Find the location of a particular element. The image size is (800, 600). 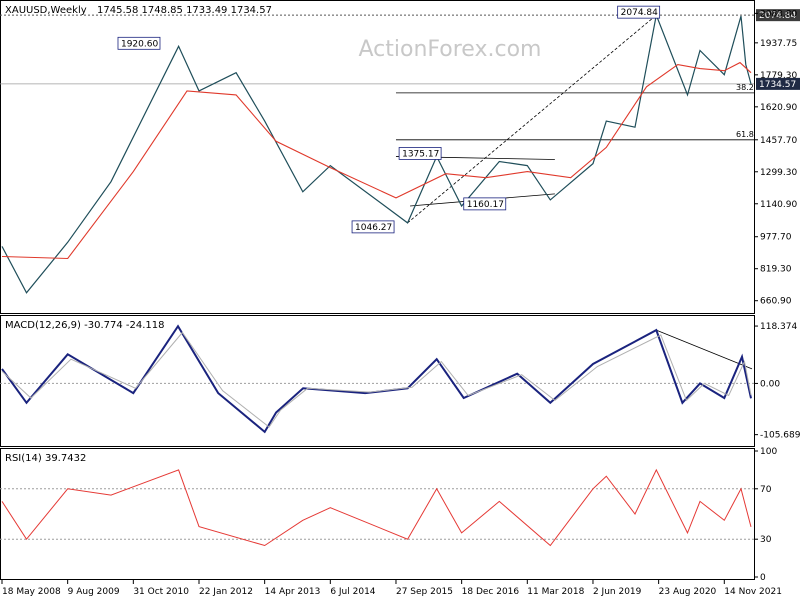

x-tick-label: 9 Aug 2009 is located at coordinates (94, 592).